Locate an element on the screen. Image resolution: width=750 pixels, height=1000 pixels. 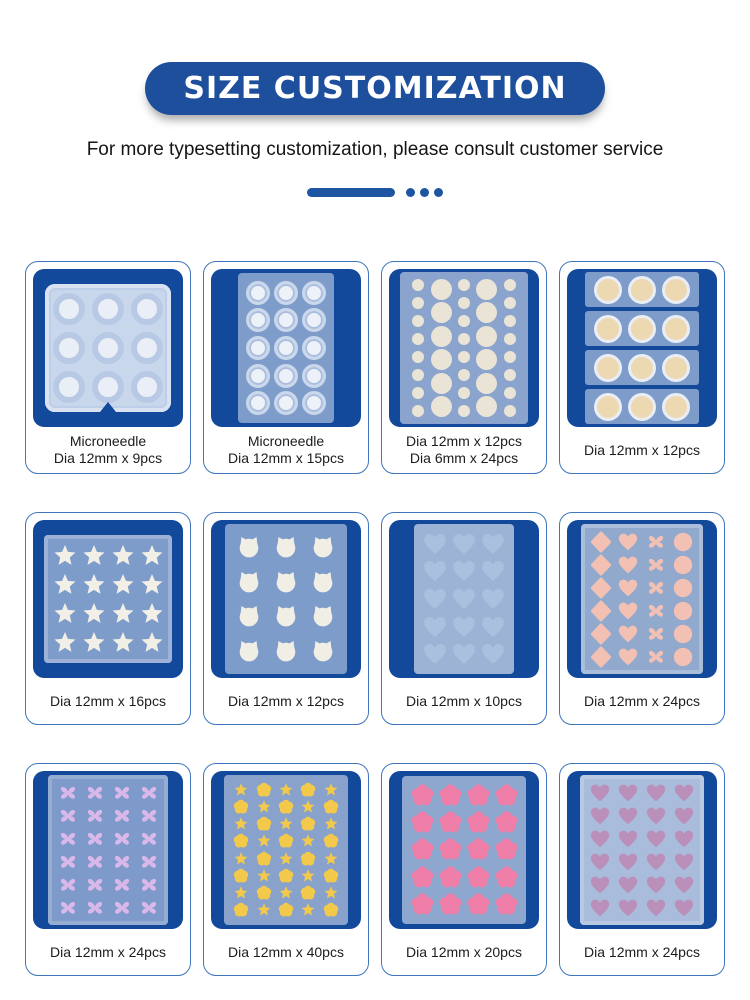
section-title-banner: SIZE CUSTOMIZATION is located at coordinates (375, 88).